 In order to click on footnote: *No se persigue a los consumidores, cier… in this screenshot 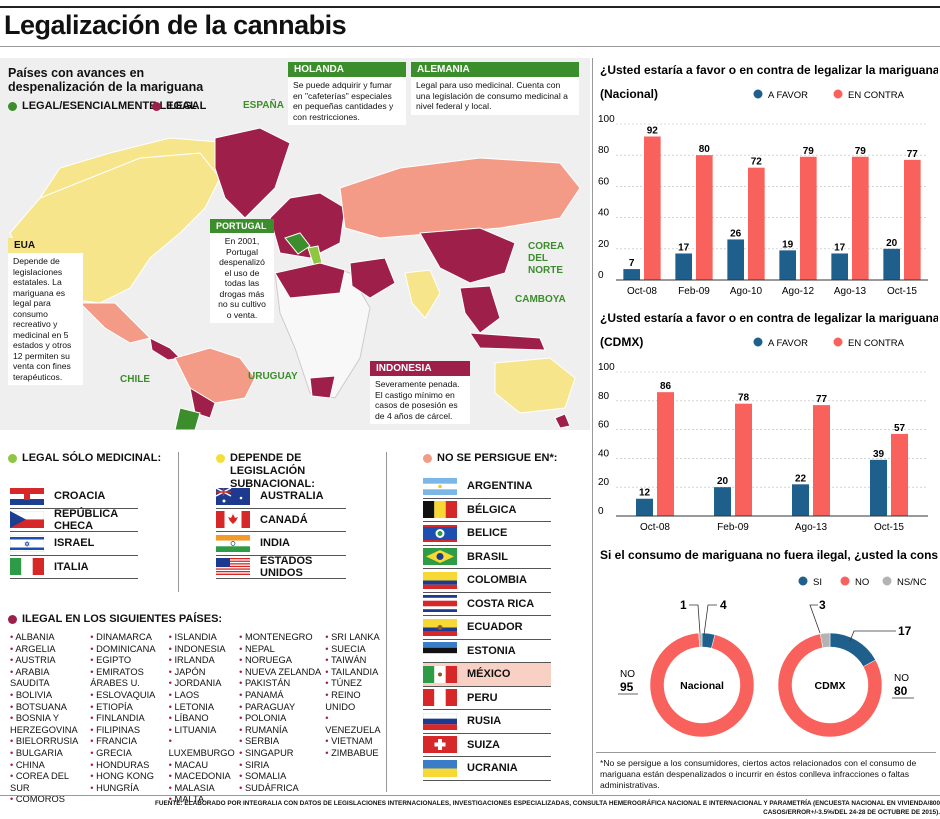, I will do `click(758, 774)`.